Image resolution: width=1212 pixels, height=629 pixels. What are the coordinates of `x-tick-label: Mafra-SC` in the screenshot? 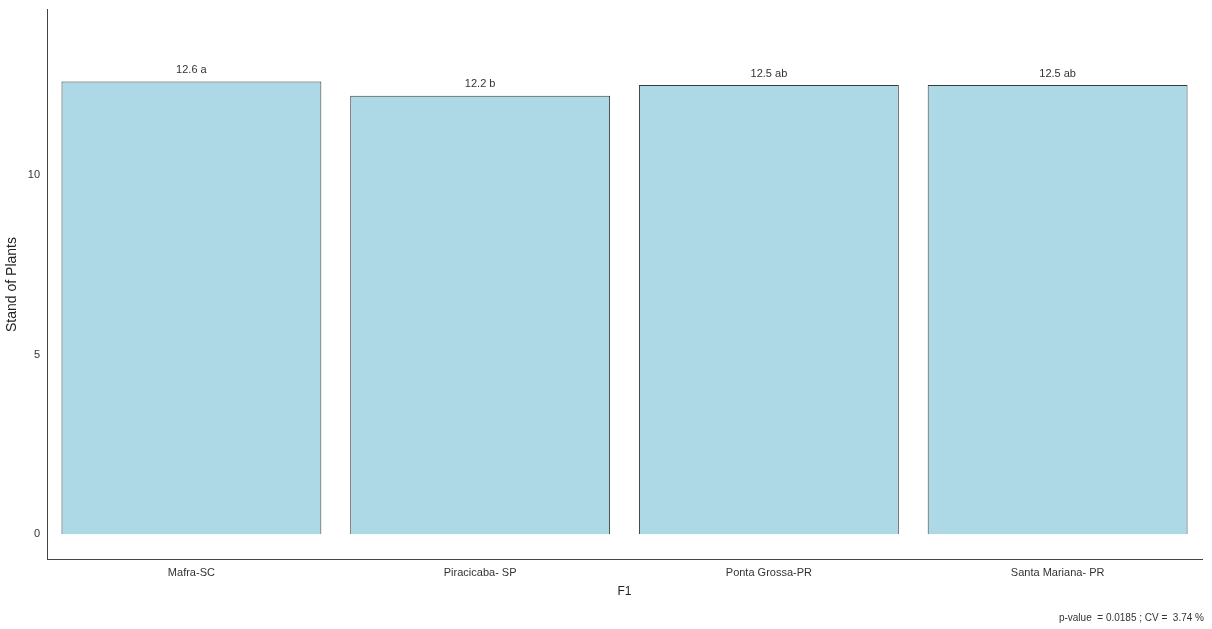 It's located at (191, 572).